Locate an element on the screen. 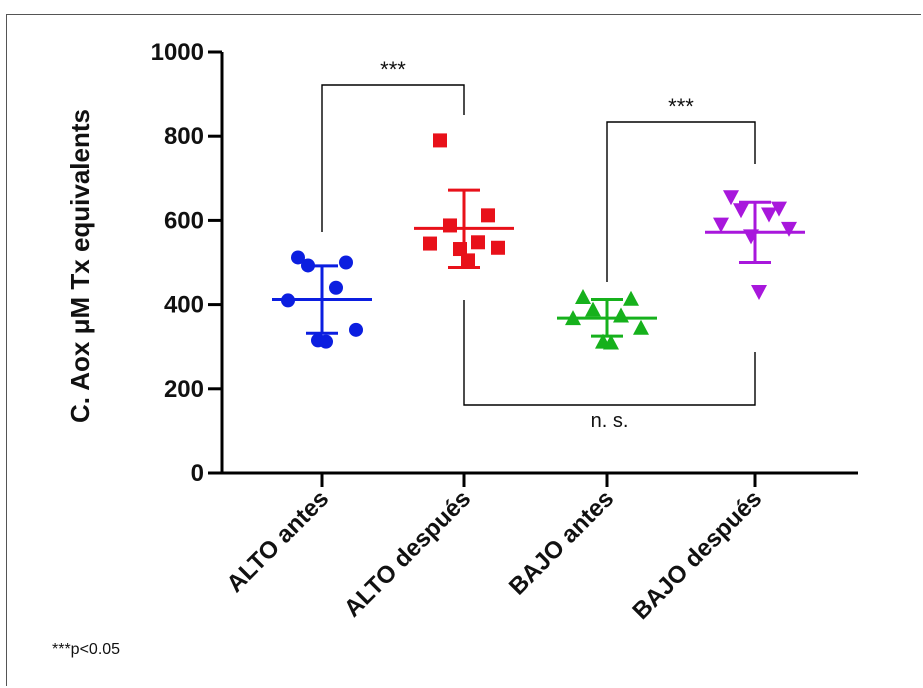  x-tick-label: ALTO antes is located at coordinates (277, 541).